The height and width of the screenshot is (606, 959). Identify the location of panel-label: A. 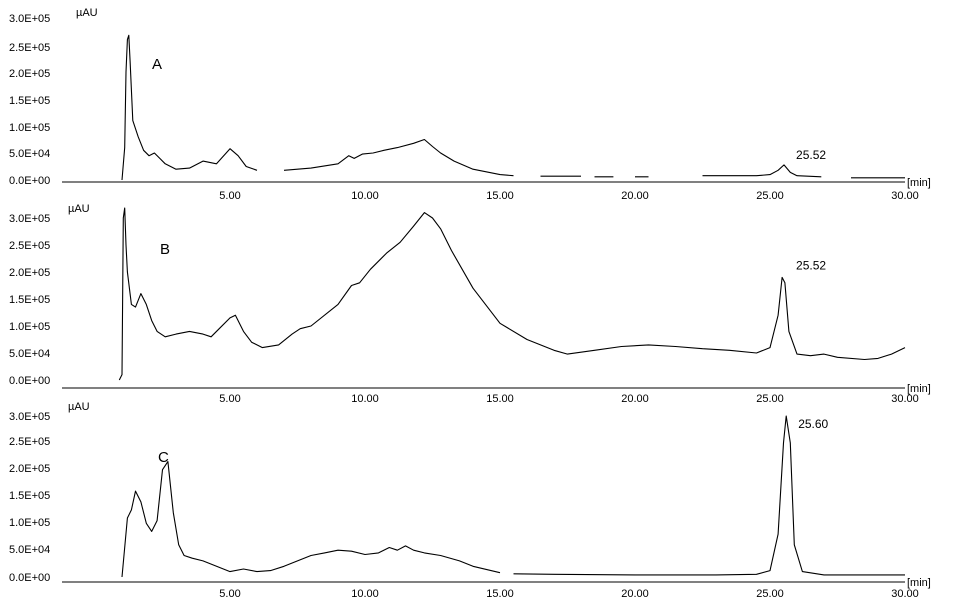
(157, 64).